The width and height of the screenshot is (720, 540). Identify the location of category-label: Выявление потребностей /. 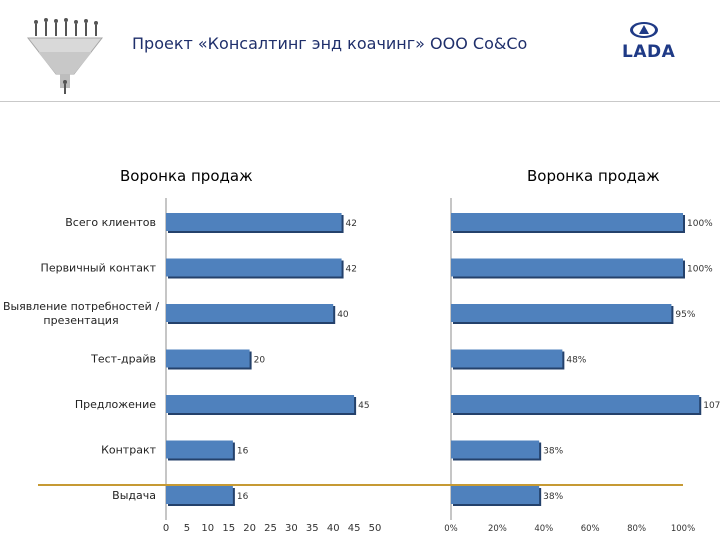
(81, 306).